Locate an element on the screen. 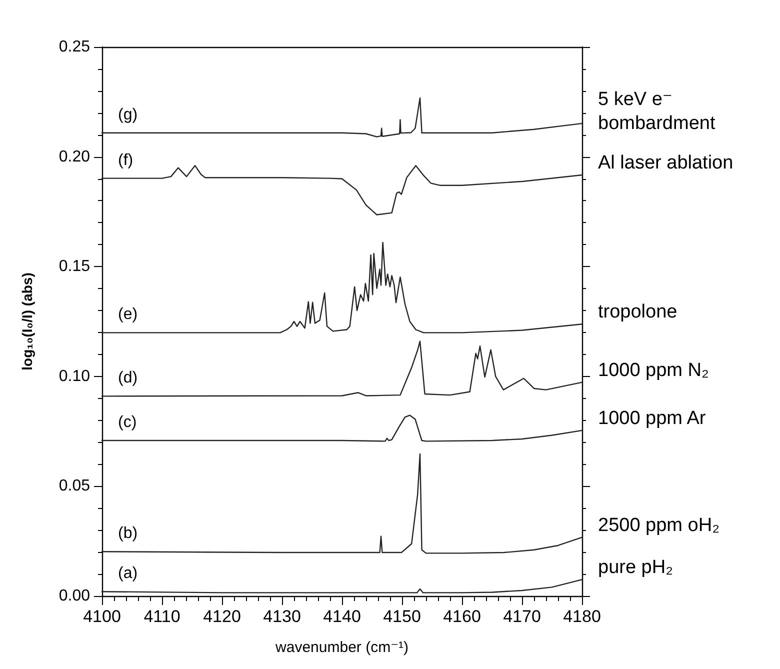  annotation: (d) is located at coordinates (128, 378).